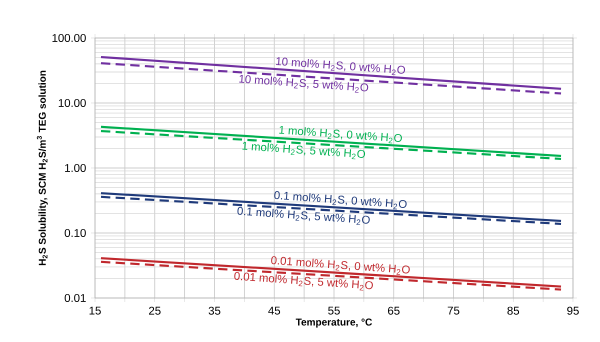 The height and width of the screenshot is (342, 600). Describe the element at coordinates (334, 310) in the screenshot. I see `x-tick-label: 55` at that location.